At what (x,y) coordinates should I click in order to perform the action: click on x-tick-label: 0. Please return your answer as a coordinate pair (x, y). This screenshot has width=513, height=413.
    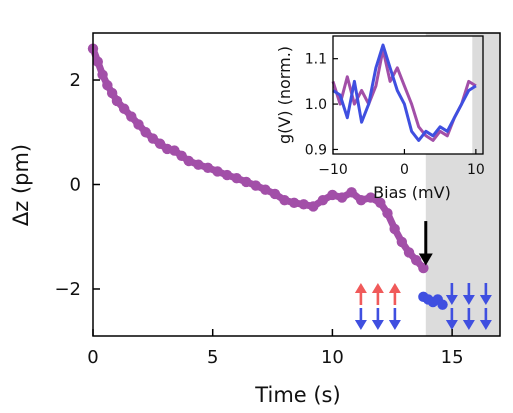
    Looking at the image, I should click on (92, 357).